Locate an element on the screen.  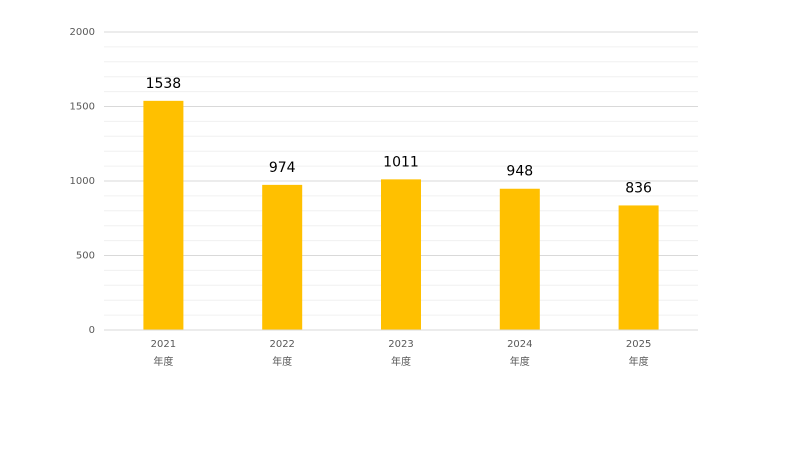
y-tick-label: 1000 is located at coordinates (82, 181).